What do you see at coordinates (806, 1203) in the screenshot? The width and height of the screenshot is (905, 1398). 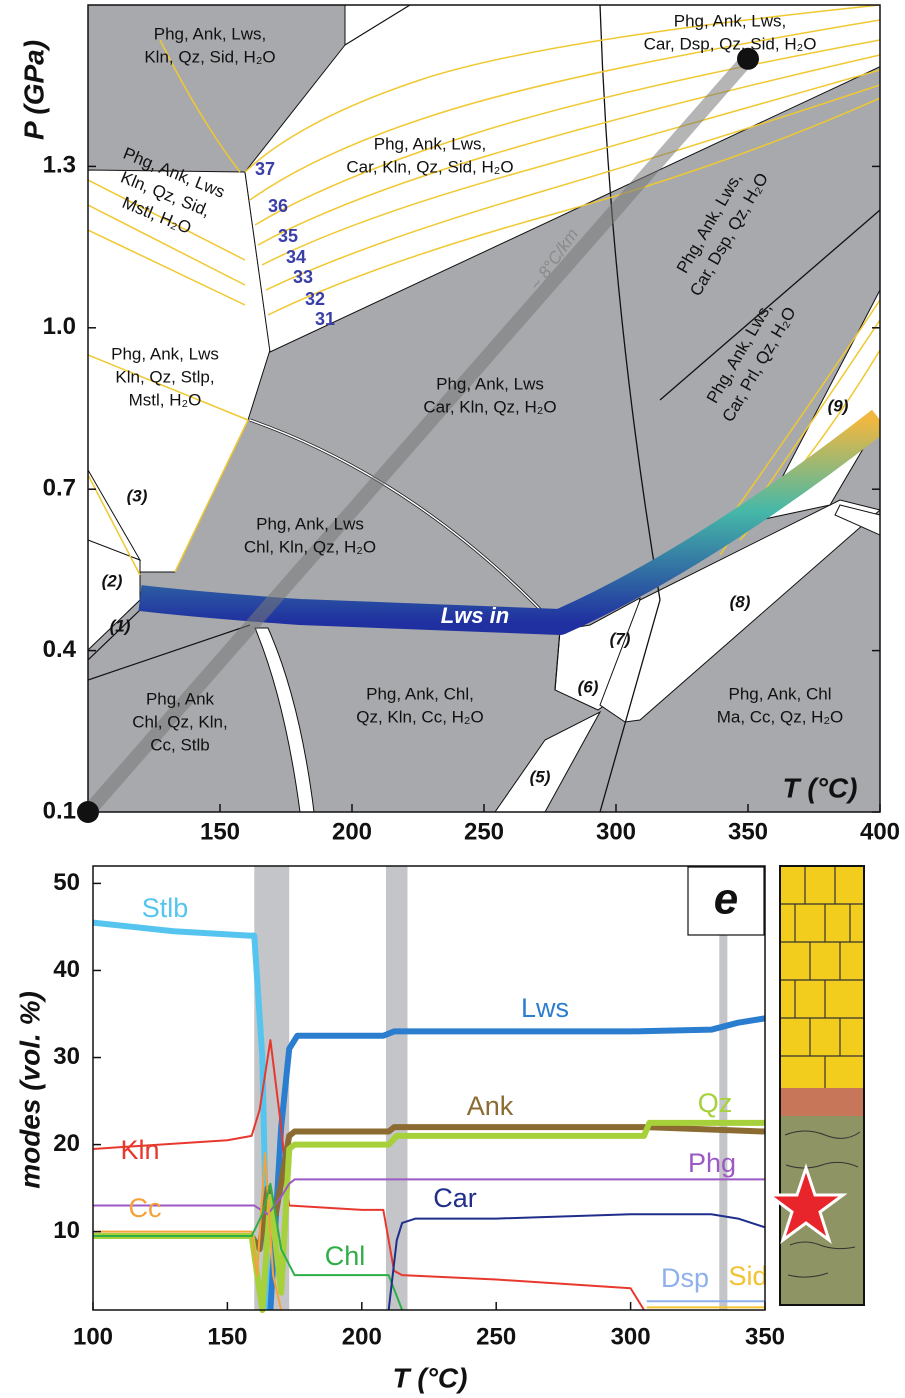 I see `sample-star` at bounding box center [806, 1203].